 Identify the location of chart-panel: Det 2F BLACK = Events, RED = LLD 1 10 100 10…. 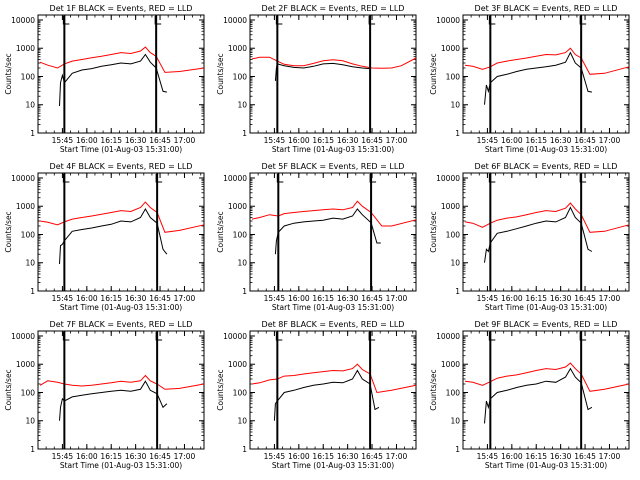
(316, 79).